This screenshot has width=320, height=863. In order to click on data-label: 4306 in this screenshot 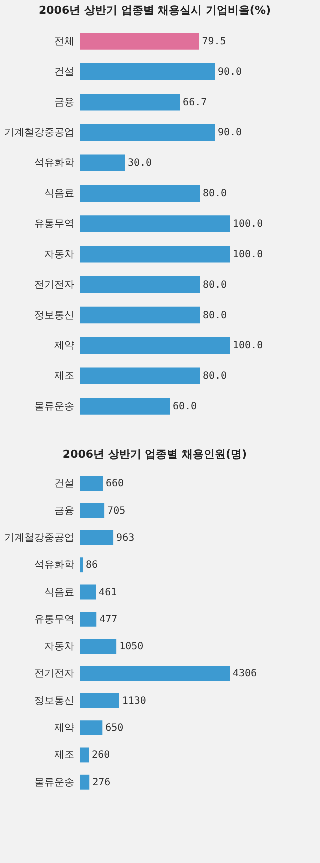, I will do `click(245, 674)`.